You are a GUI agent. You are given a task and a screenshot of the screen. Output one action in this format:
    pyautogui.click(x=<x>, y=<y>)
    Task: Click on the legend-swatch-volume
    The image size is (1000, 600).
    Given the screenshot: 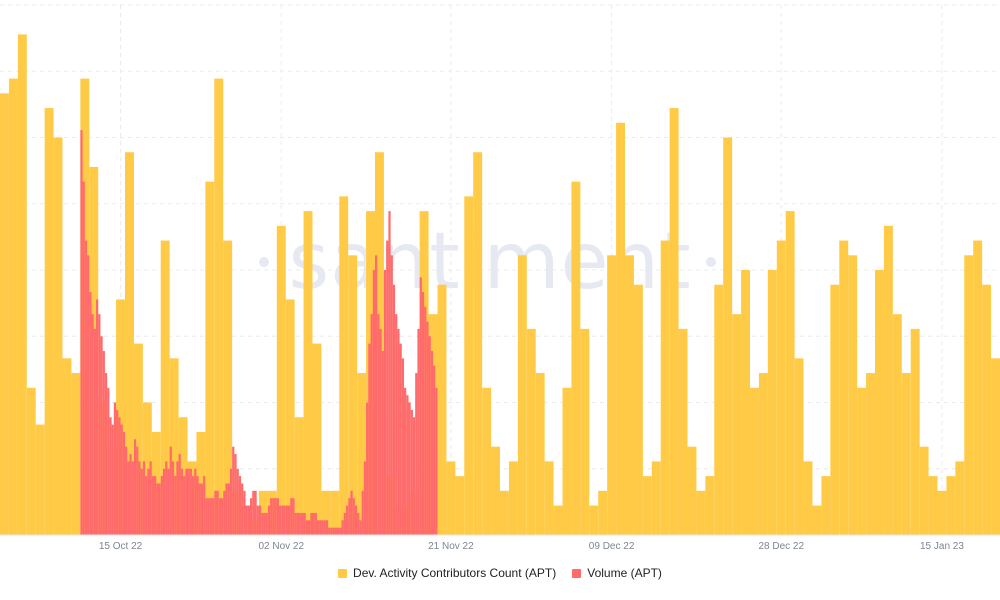 What is the action you would take?
    pyautogui.click(x=577, y=573)
    